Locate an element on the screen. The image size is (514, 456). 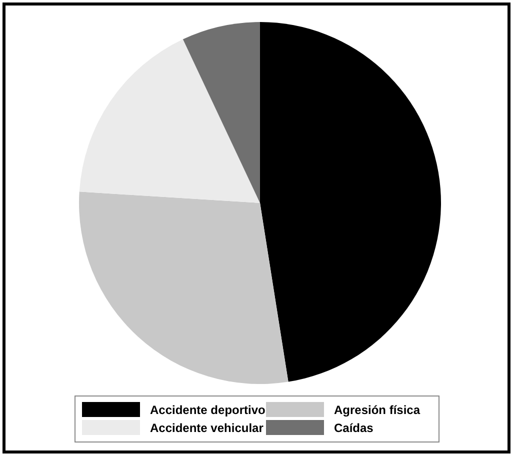
legend-label: Accidente vehicular is located at coordinates (207, 428).